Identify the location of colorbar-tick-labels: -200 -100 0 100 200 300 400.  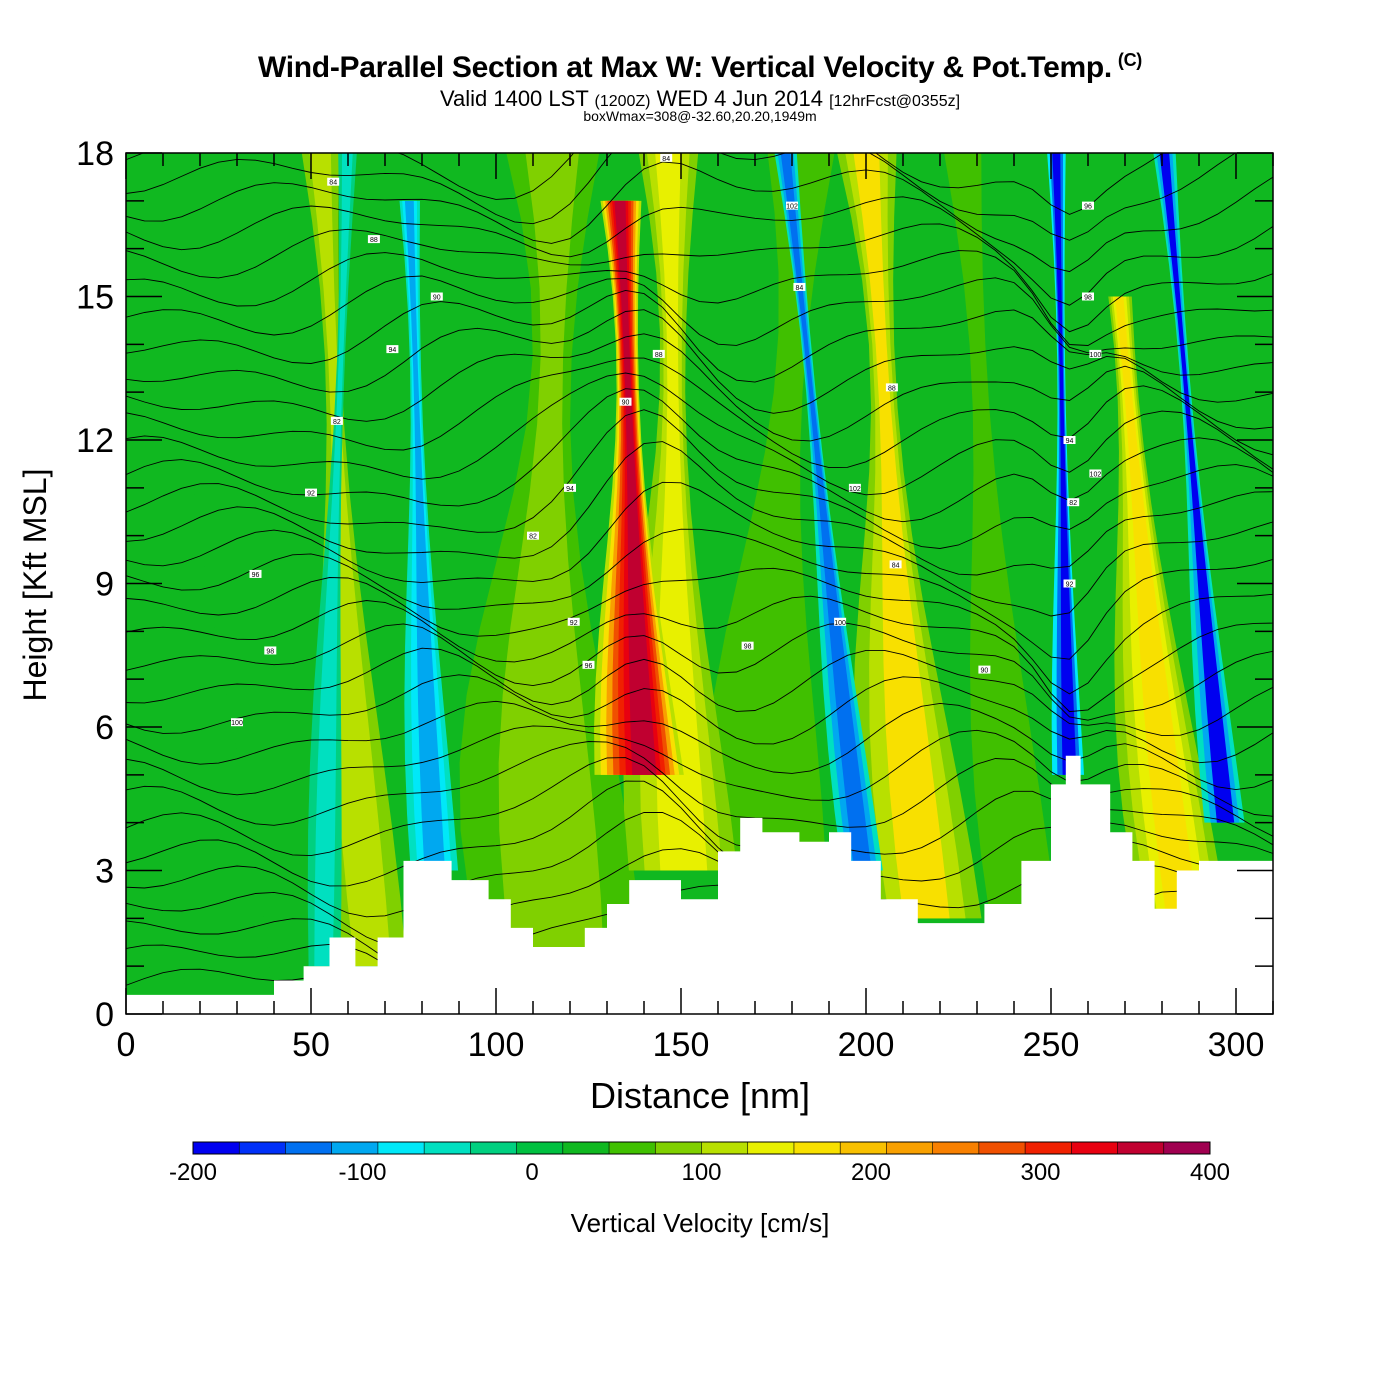
(699, 1172).